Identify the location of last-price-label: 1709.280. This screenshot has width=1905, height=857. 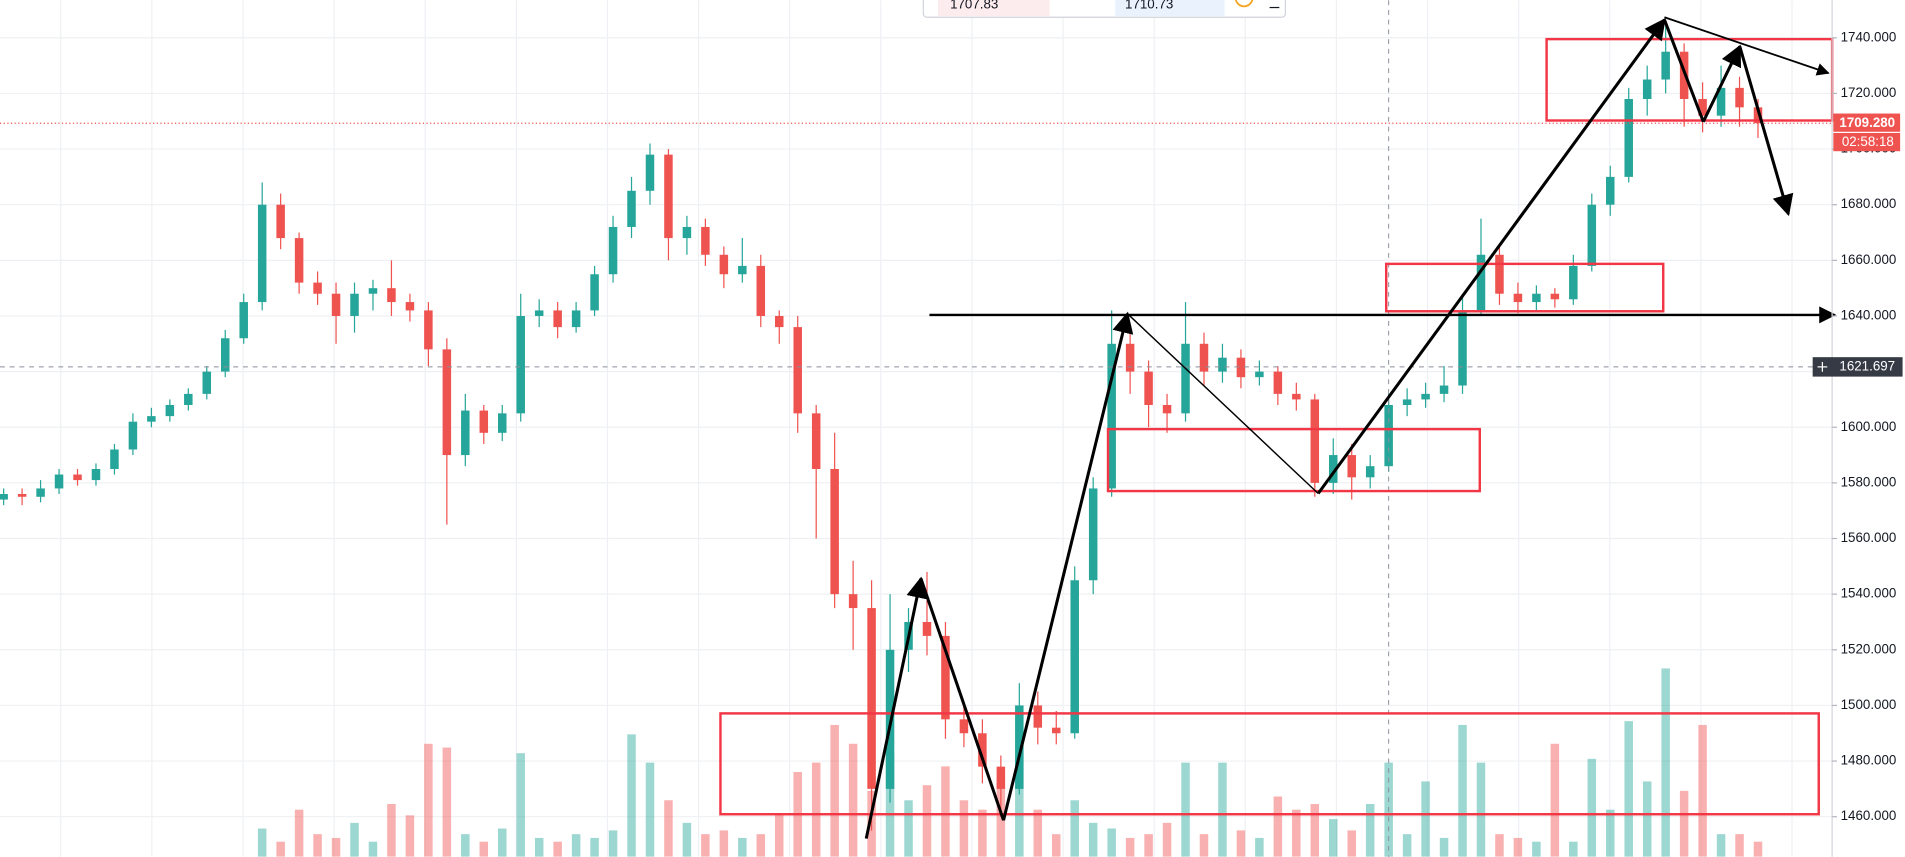
(1867, 122).